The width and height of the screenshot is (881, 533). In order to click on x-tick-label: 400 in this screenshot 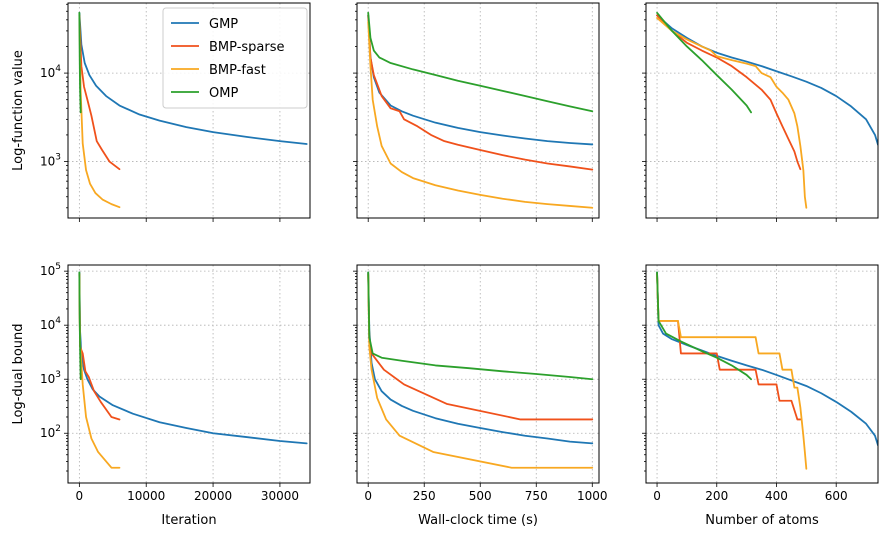, I will do `click(776, 496)`.